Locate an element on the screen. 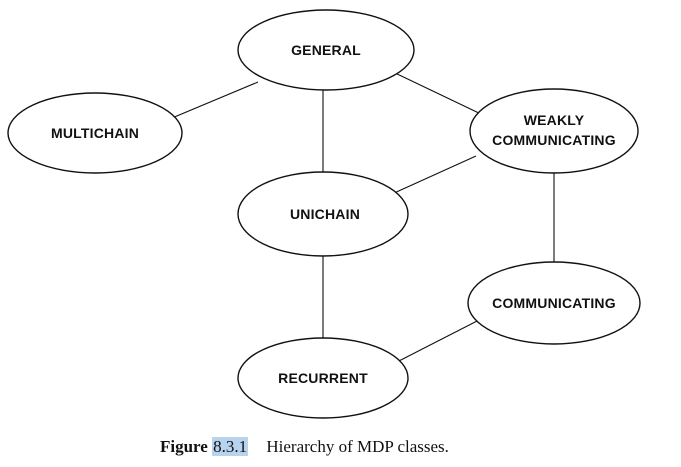  node-multichain-label: MULTICHAIN is located at coordinates (95, 133).